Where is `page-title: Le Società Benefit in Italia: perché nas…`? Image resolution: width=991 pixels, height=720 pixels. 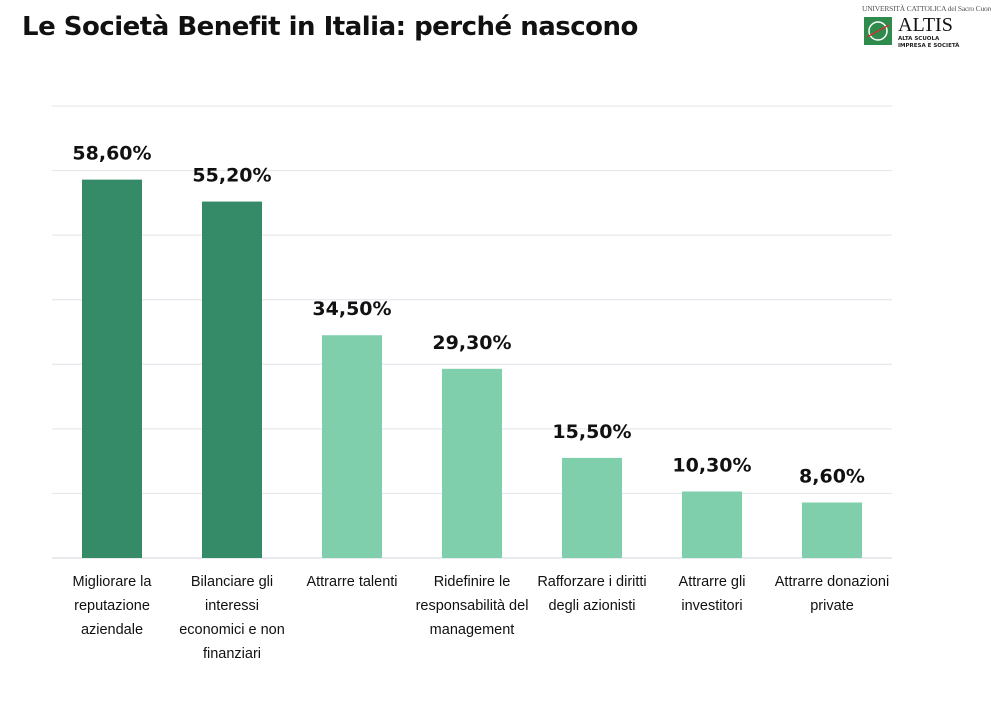
page-title: Le Società Benefit in Italia: perché nas… is located at coordinates (330, 27).